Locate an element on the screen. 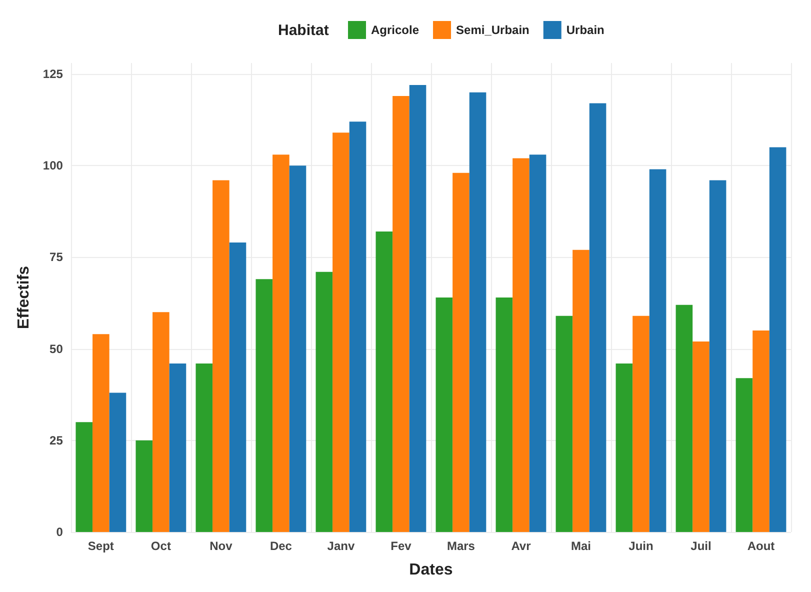 The height and width of the screenshot is (592, 811). legend-label: Urbain is located at coordinates (585, 30).